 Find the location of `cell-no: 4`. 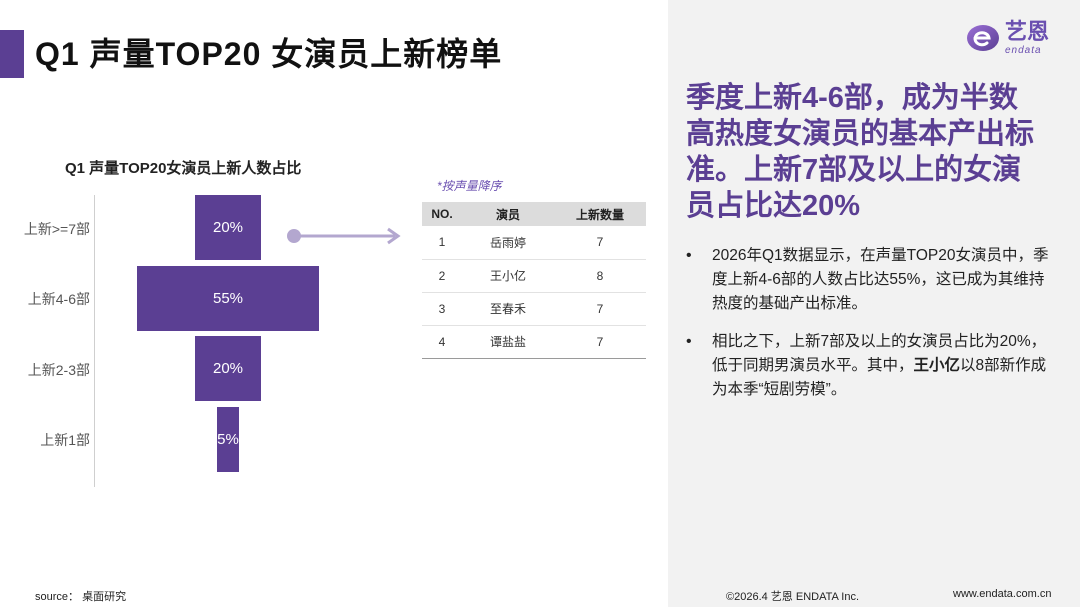

cell-no: 4 is located at coordinates (442, 342).